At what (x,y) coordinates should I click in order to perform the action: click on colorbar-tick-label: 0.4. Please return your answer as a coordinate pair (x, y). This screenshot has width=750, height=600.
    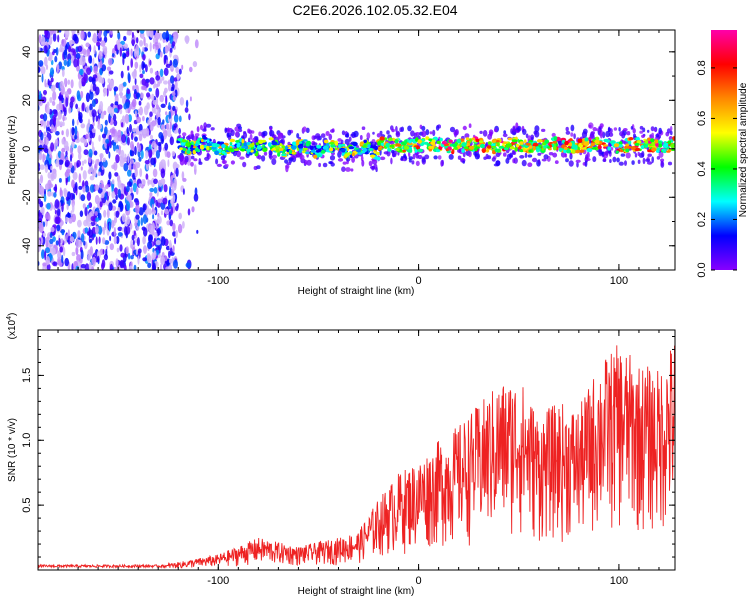
    Looking at the image, I should click on (702, 168).